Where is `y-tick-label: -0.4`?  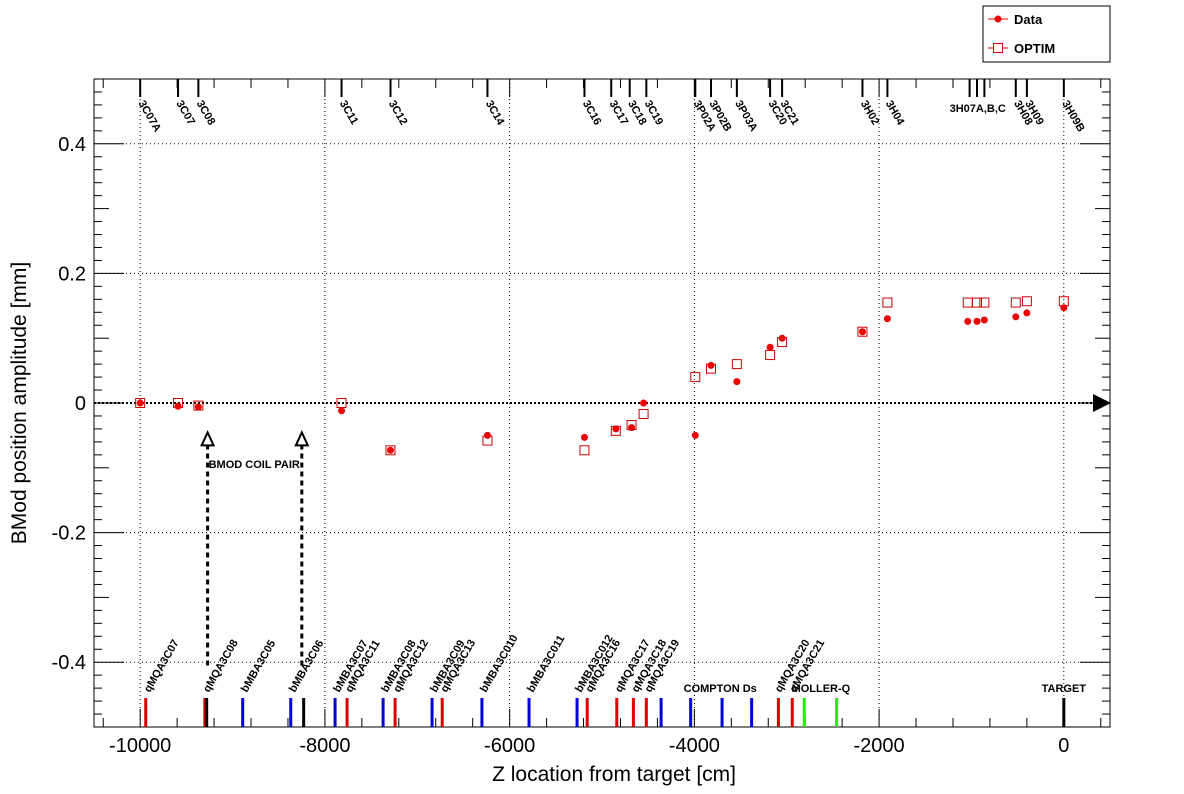 y-tick-label: -0.4 is located at coordinates (69, 663).